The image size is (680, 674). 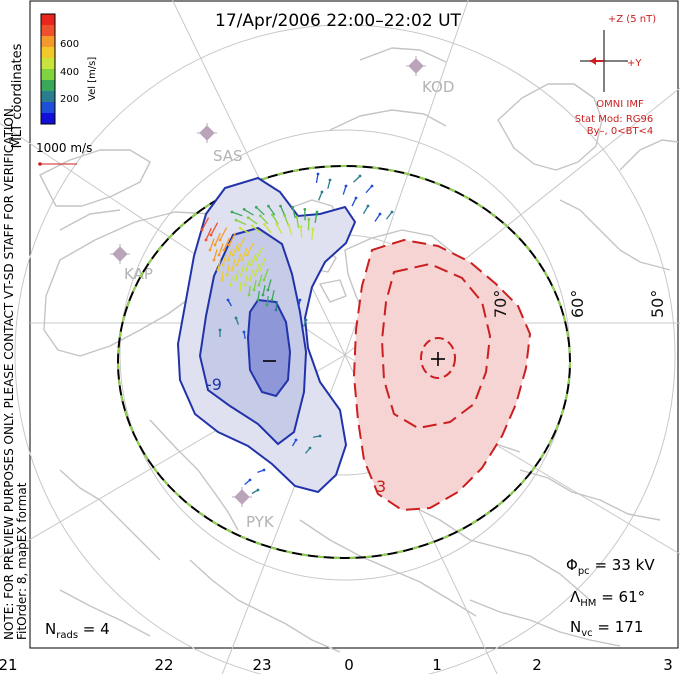 I want to click on fit-order-note: FitOrder: 8, mapEX format, so click(x=22, y=561).